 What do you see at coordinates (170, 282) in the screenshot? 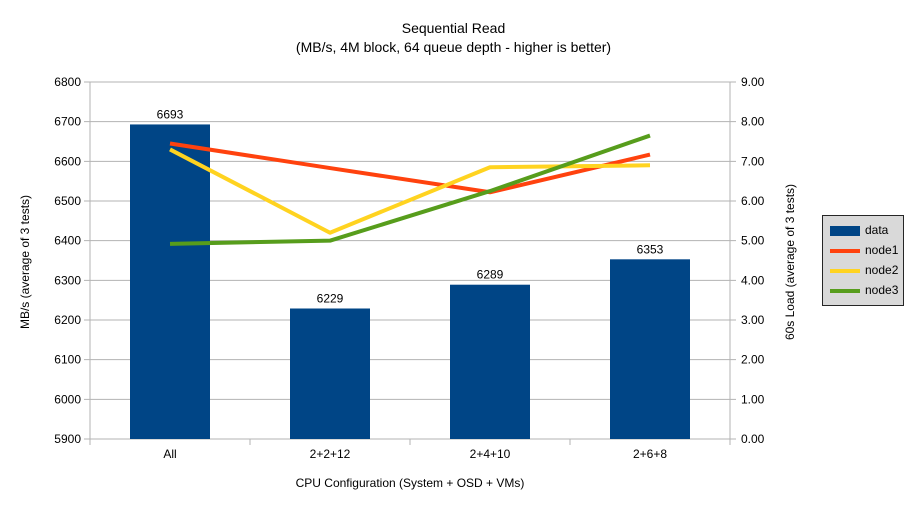
I see `bar-All` at bounding box center [170, 282].